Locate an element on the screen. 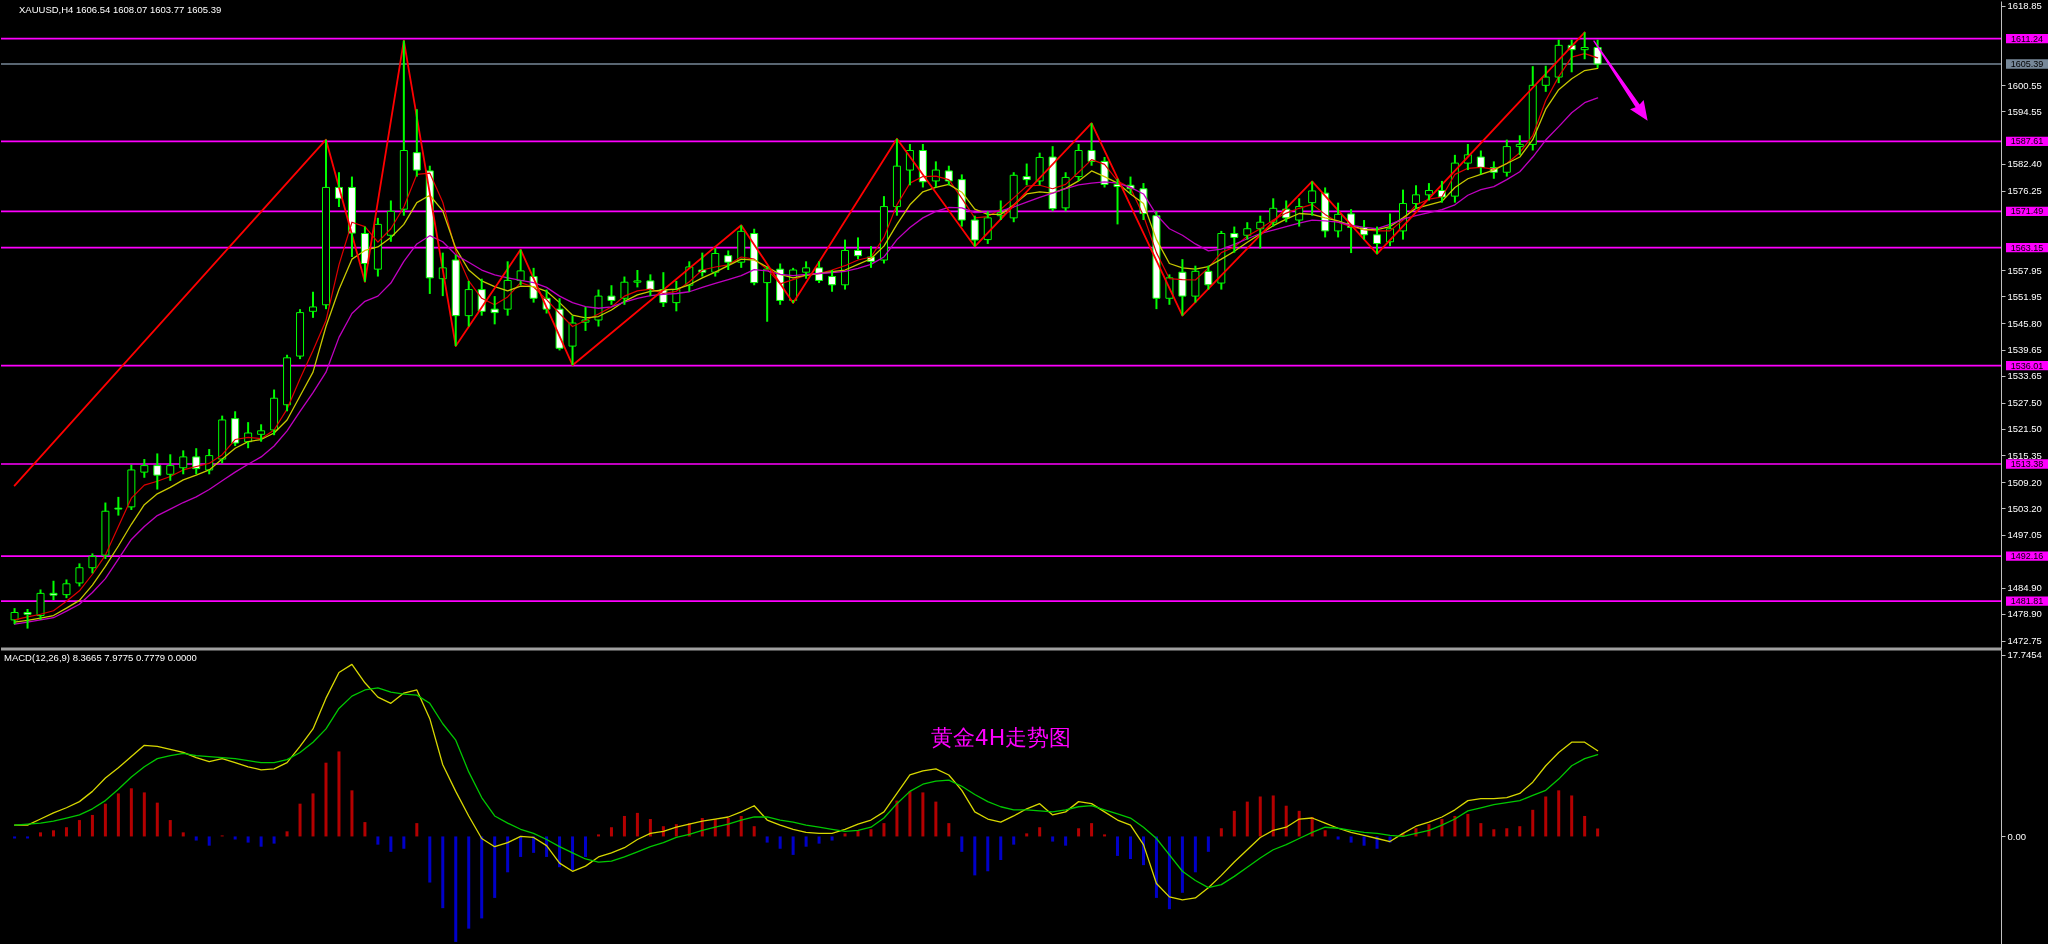  y-tick-label: 1545.80 is located at coordinates (2024, 323).